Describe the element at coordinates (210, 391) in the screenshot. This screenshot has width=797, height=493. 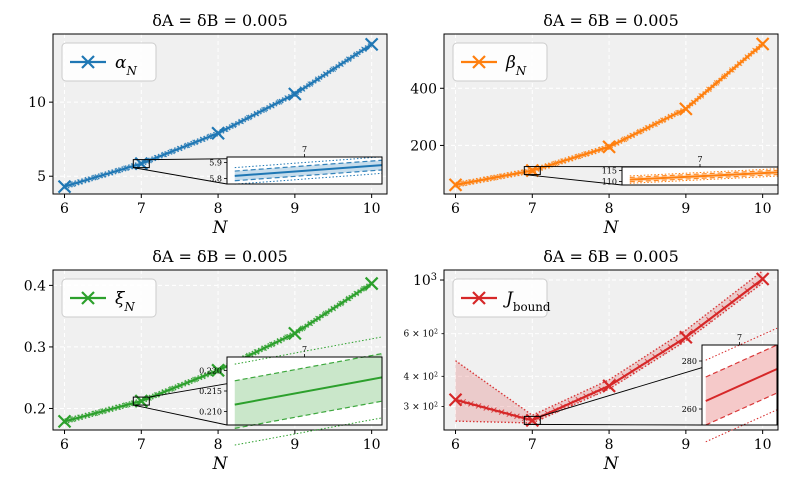
I see `inset-y-tick-label: 0.215` at that location.